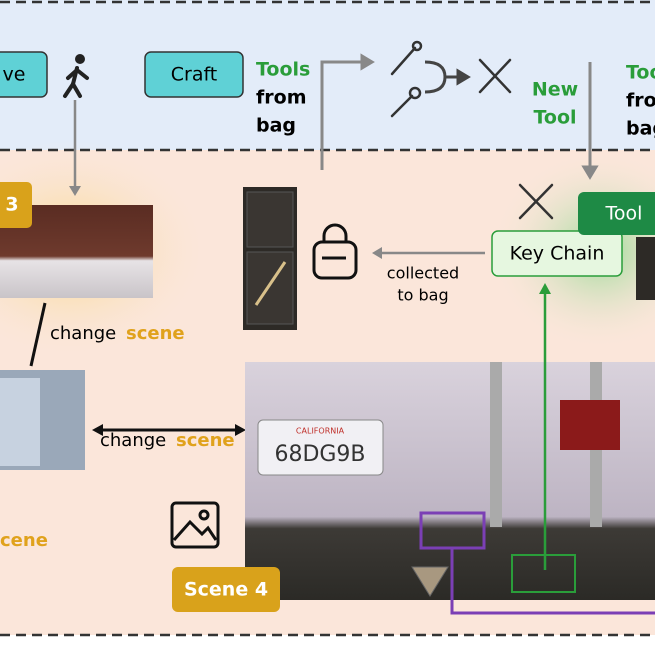  I want to click on plate, so click(320, 447).